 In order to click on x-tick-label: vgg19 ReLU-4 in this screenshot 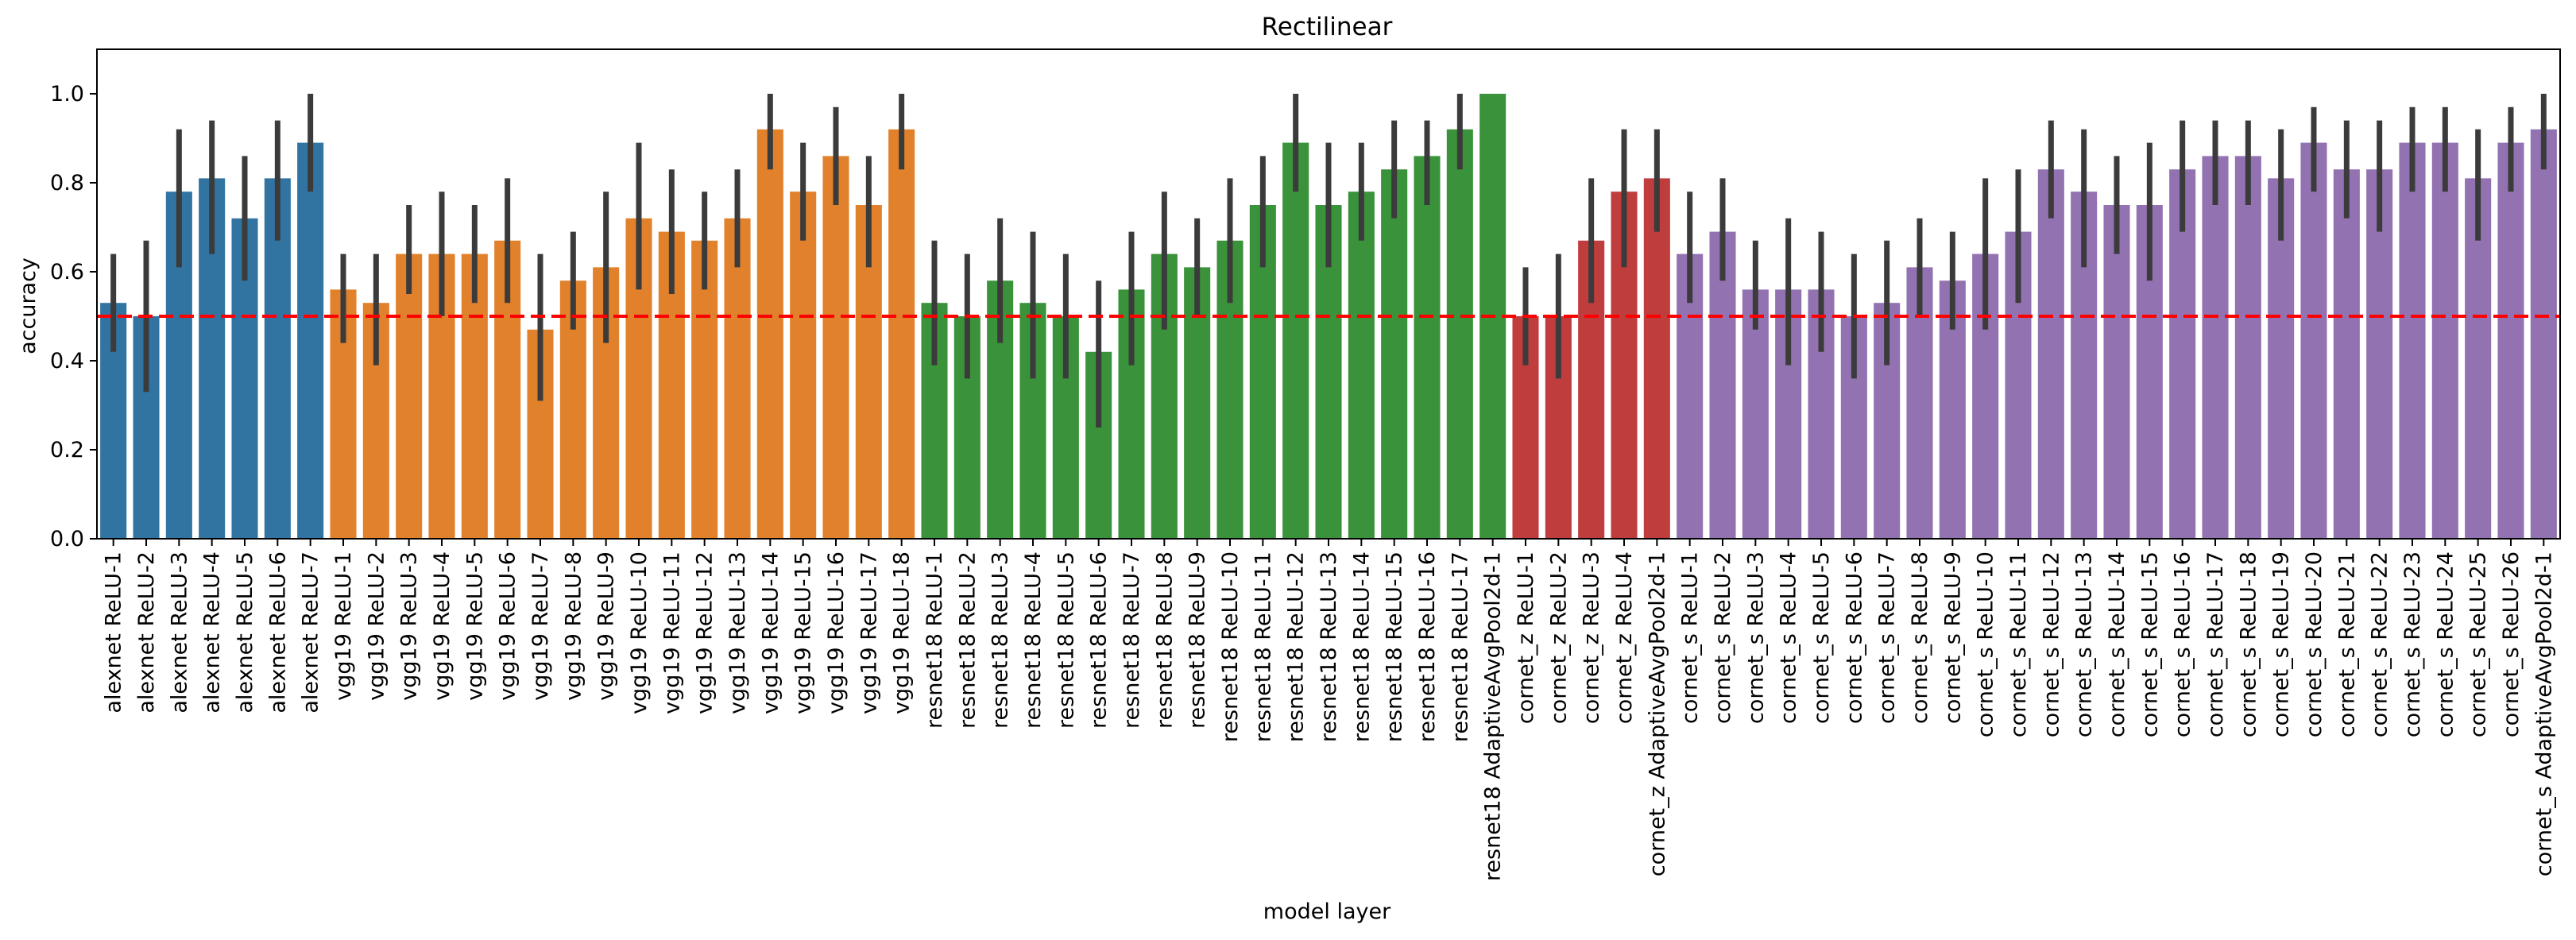, I will do `click(442, 626)`.